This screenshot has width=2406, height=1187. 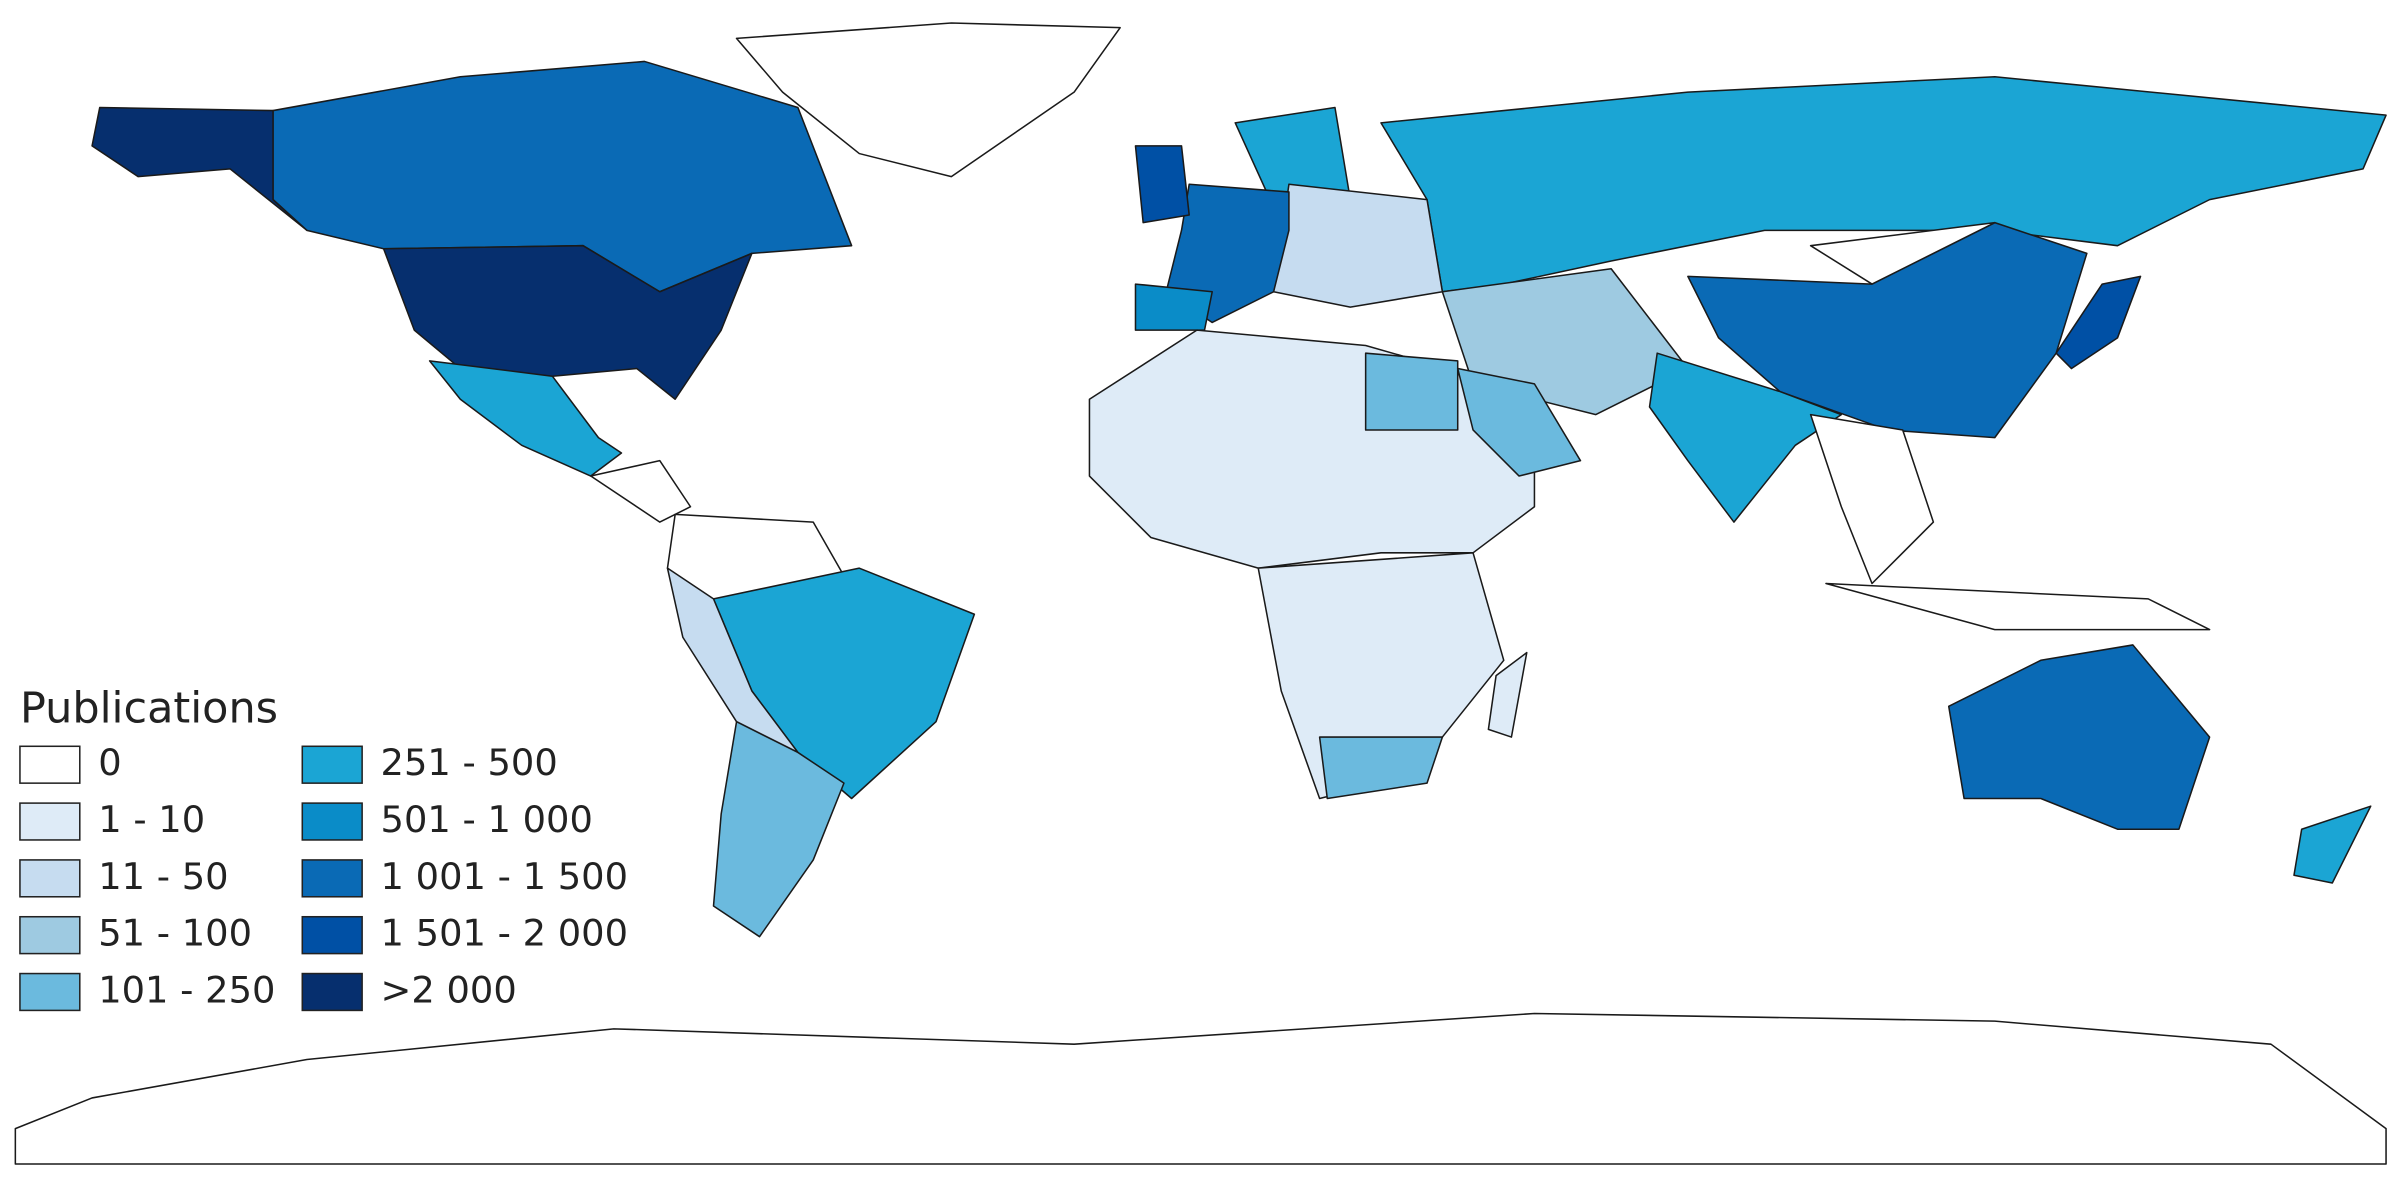 I want to click on legend-label: 1 001 - 1 500, so click(x=504, y=876).